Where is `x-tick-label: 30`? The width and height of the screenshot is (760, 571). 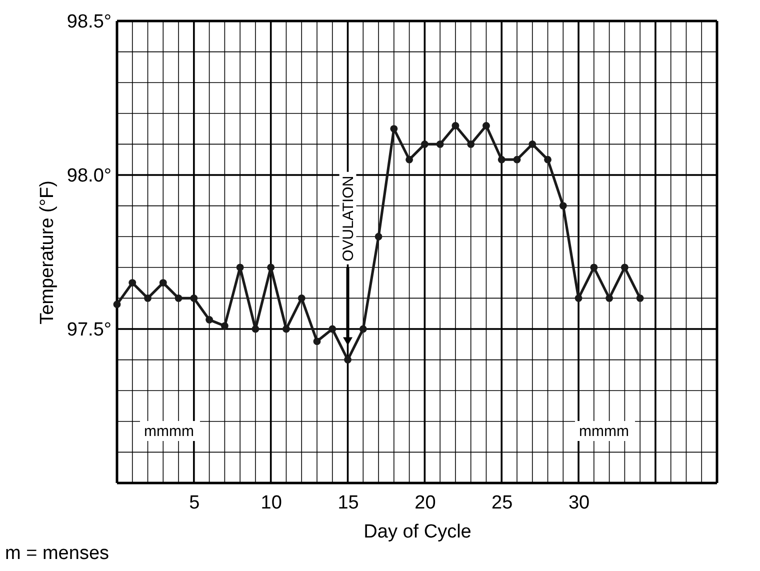 x-tick-label: 30 is located at coordinates (579, 503).